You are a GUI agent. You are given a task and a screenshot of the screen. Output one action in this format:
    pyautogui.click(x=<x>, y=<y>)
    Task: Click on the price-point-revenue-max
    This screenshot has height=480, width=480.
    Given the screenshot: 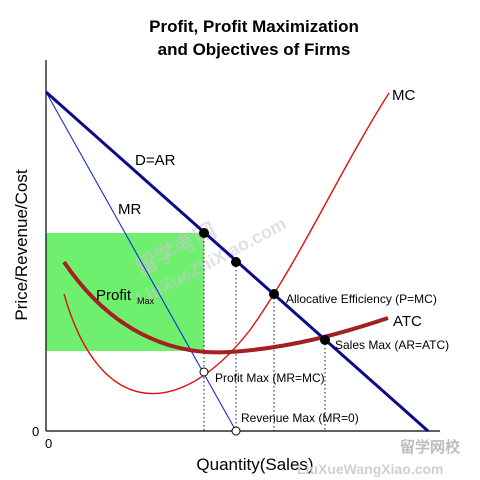 What is the action you would take?
    pyautogui.click(x=236, y=262)
    